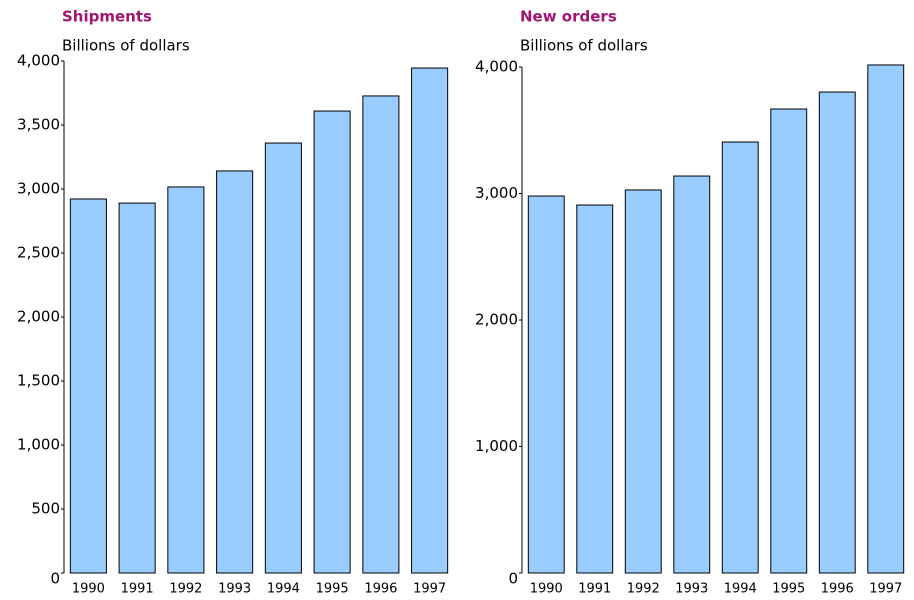  I want to click on y-tick-label: 2,500, so click(38, 253).